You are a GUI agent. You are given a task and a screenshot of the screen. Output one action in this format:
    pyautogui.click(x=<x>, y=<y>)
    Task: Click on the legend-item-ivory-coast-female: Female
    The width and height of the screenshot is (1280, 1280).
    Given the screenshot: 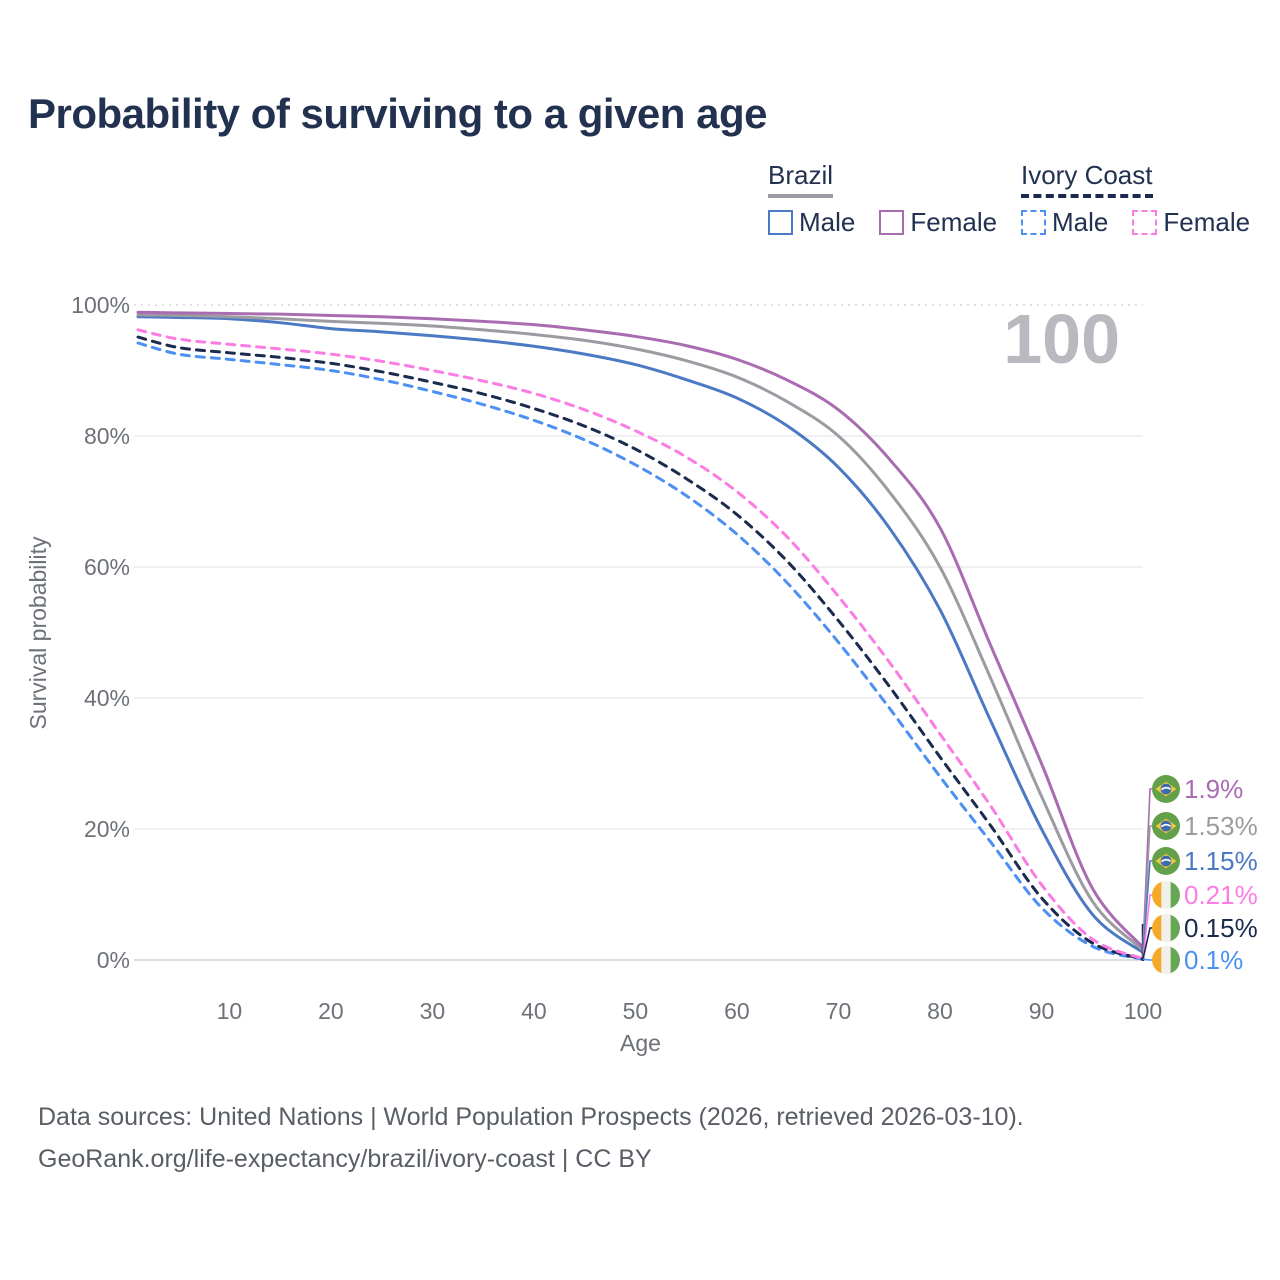 What is the action you would take?
    pyautogui.click(x=1191, y=222)
    